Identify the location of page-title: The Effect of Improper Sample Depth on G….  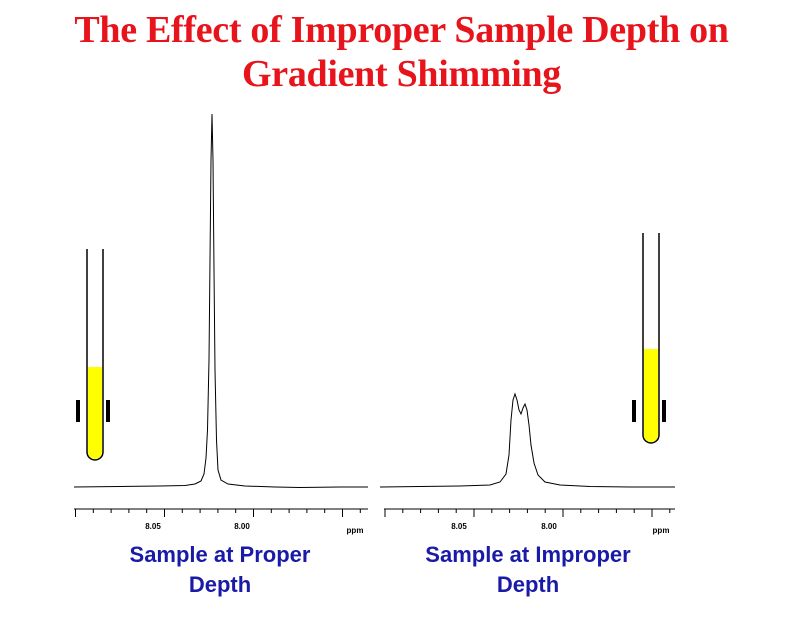
(401, 52).